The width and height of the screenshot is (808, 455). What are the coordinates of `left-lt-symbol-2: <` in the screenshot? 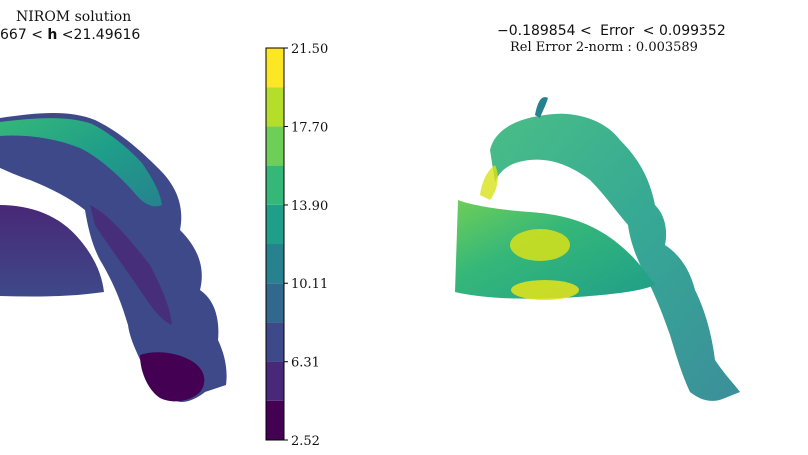 It's located at (67, 35).